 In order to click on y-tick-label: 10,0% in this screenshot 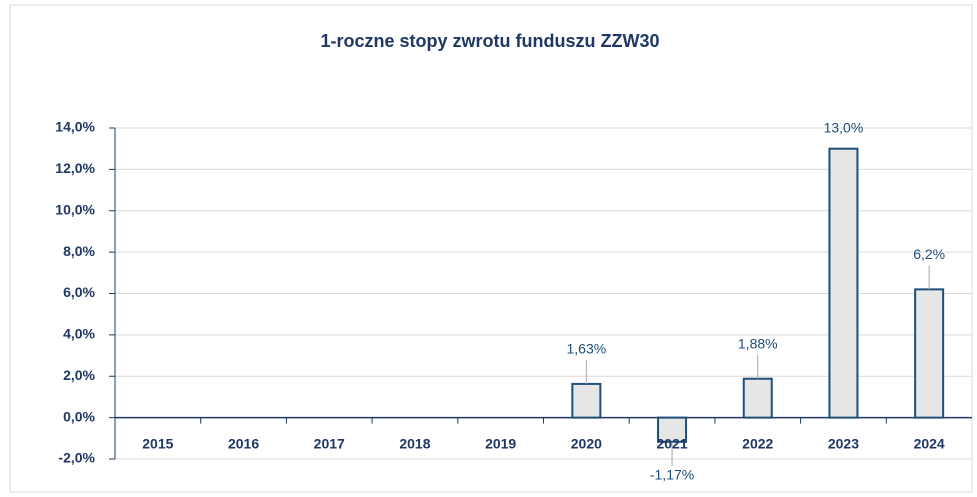, I will do `click(75, 209)`.